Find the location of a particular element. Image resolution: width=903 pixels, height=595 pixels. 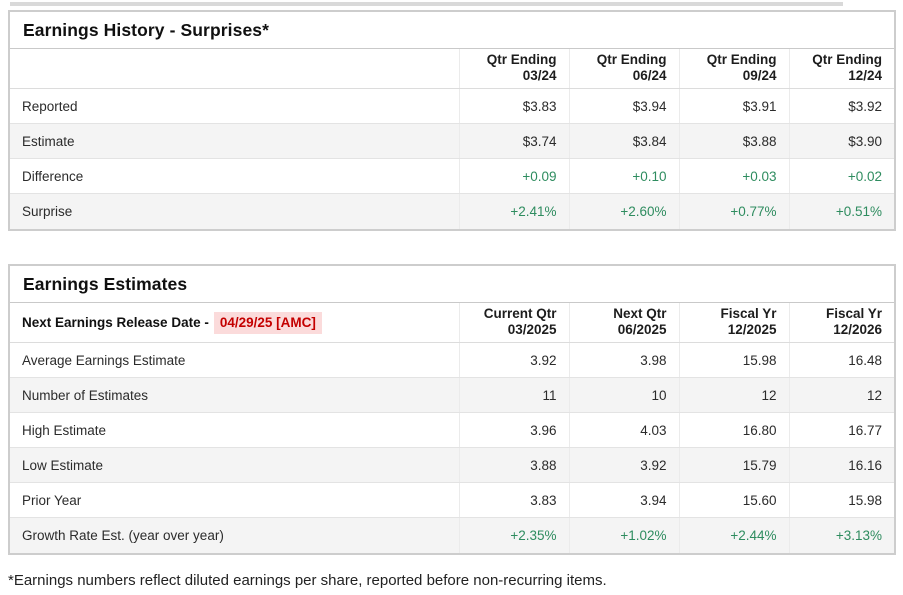

cell-value: +0.77% is located at coordinates (733, 211).